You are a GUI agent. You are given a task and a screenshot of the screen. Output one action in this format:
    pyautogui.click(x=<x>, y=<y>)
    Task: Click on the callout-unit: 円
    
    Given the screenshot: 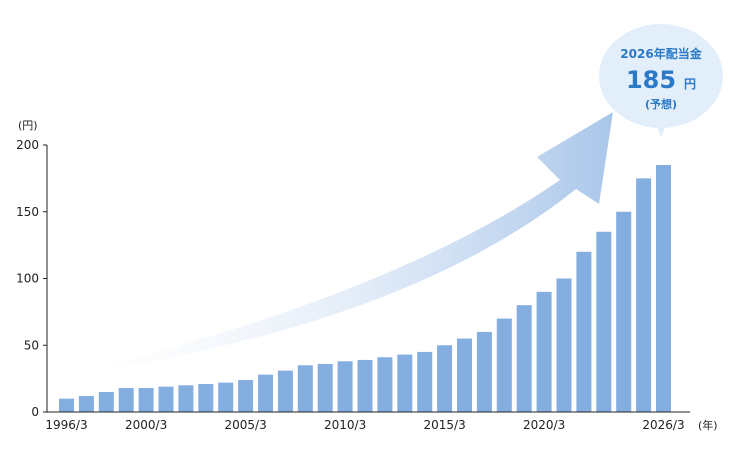 What is the action you would take?
    pyautogui.click(x=690, y=84)
    